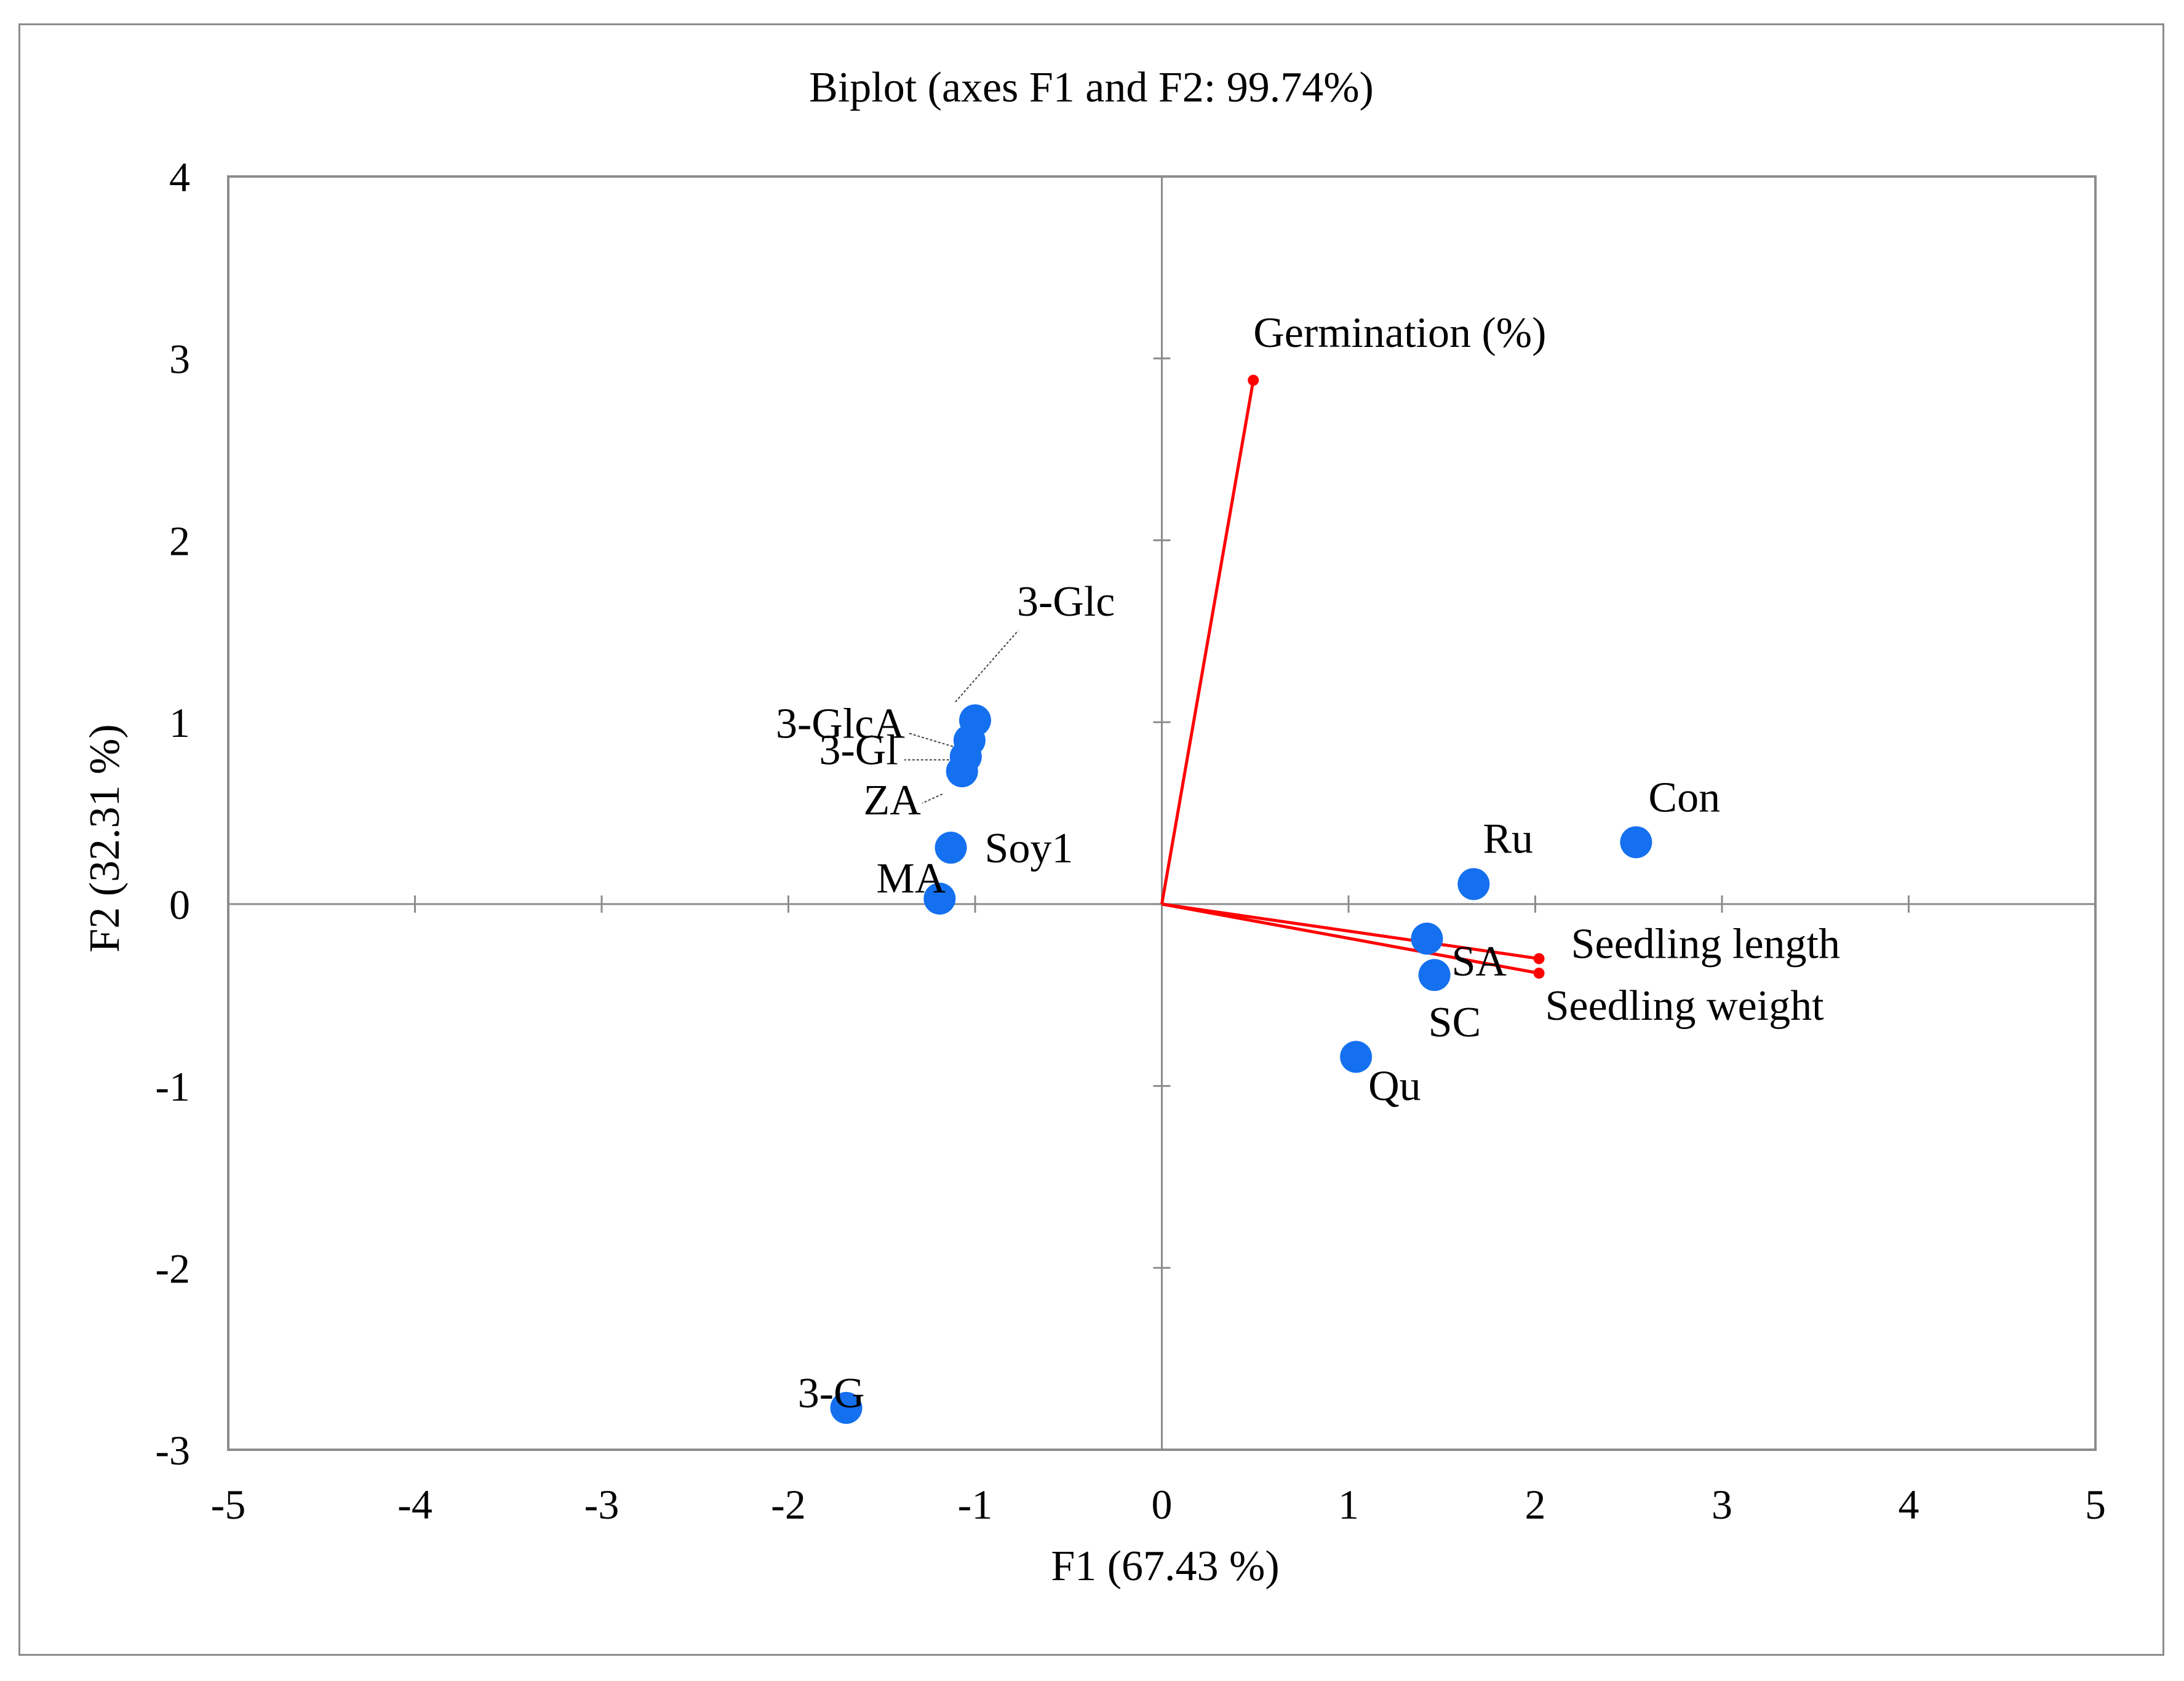  What do you see at coordinates (172, 1086) in the screenshot?
I see `y-tick-label: -1` at bounding box center [172, 1086].